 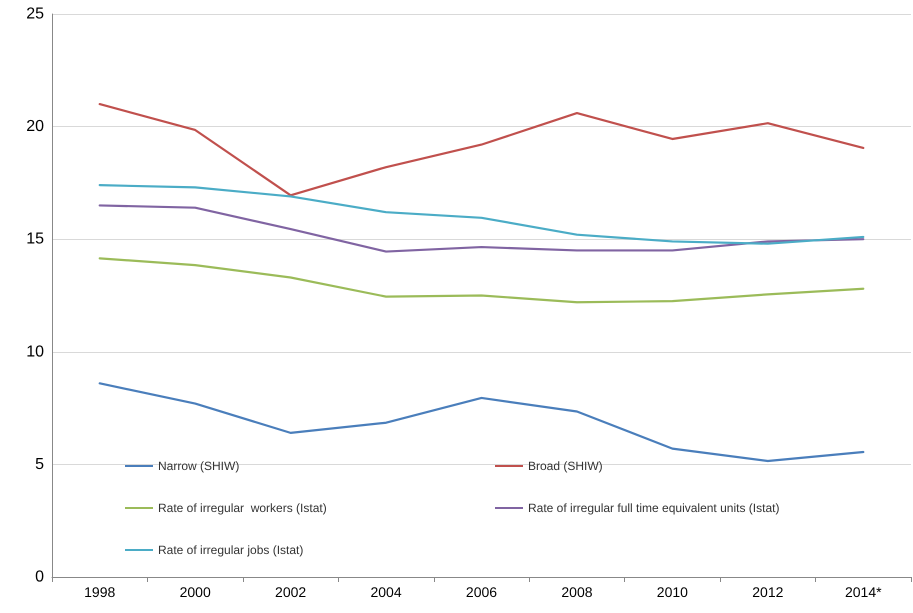 What do you see at coordinates (195, 592) in the screenshot?
I see `x-tick-label: 2000` at bounding box center [195, 592].